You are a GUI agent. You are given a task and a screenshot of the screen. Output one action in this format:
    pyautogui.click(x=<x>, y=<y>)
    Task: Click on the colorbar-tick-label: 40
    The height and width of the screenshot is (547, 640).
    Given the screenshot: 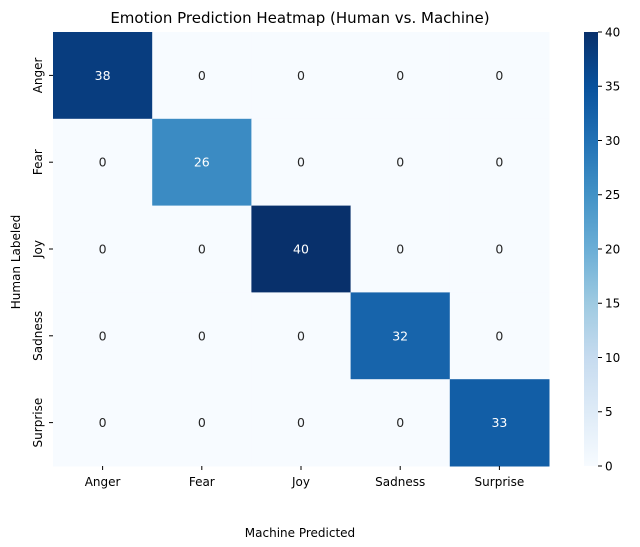 What is the action you would take?
    pyautogui.click(x=612, y=32)
    